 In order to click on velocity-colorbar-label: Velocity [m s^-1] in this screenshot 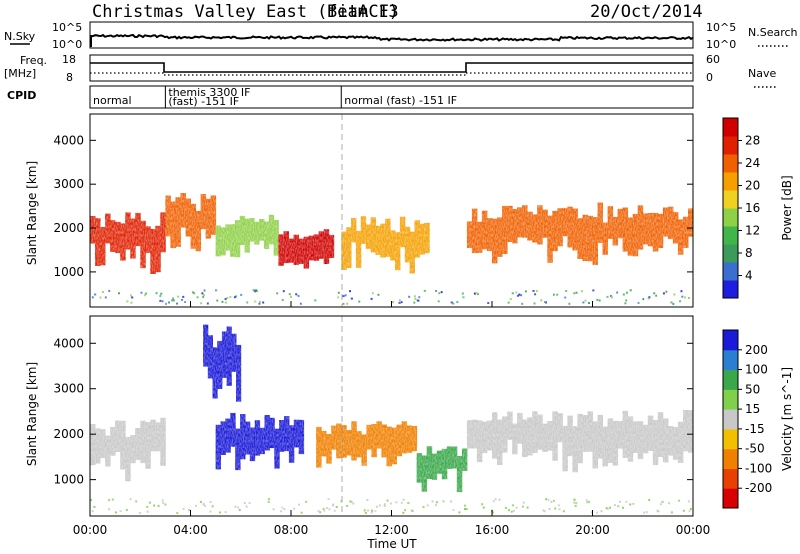, I will do `click(787, 419)`.